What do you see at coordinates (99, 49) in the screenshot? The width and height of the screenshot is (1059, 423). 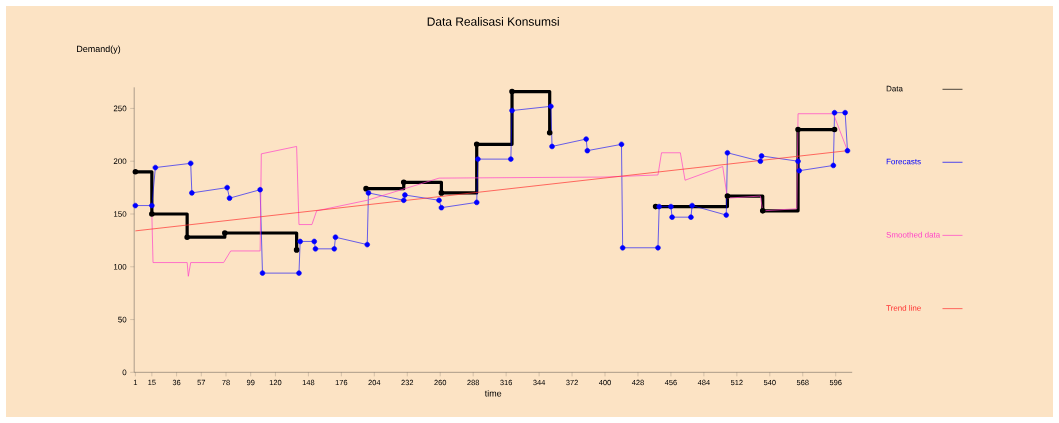 I see `y-axis-title: Demand(y)` at bounding box center [99, 49].